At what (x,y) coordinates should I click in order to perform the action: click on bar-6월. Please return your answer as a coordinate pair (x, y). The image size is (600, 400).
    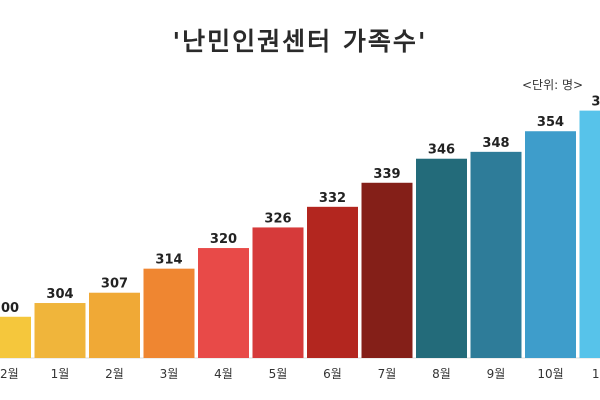
    Looking at the image, I should click on (332, 282).